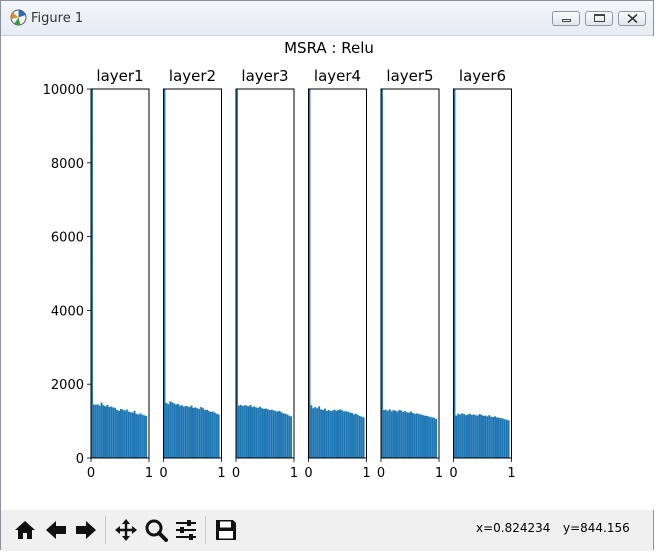  I want to click on configure-subplots-button, so click(186, 530).